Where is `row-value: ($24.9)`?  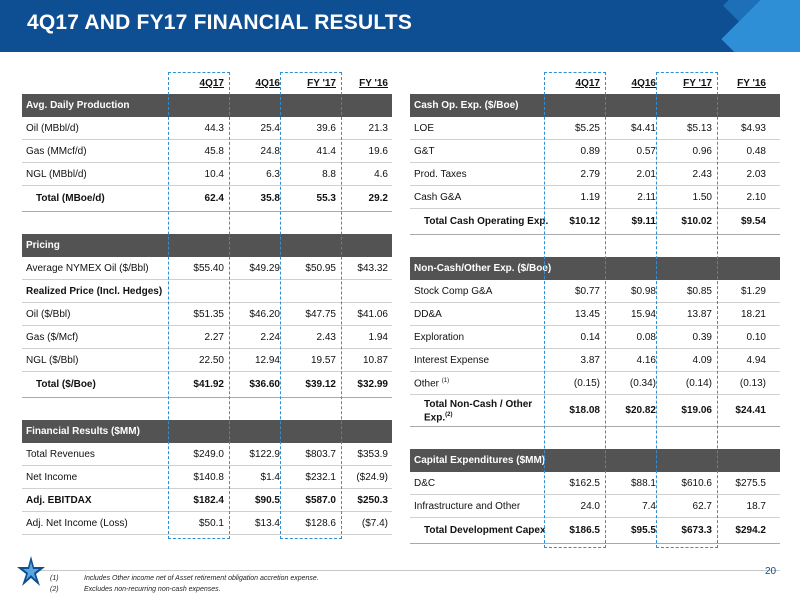
row-value: ($24.9) is located at coordinates (372, 477).